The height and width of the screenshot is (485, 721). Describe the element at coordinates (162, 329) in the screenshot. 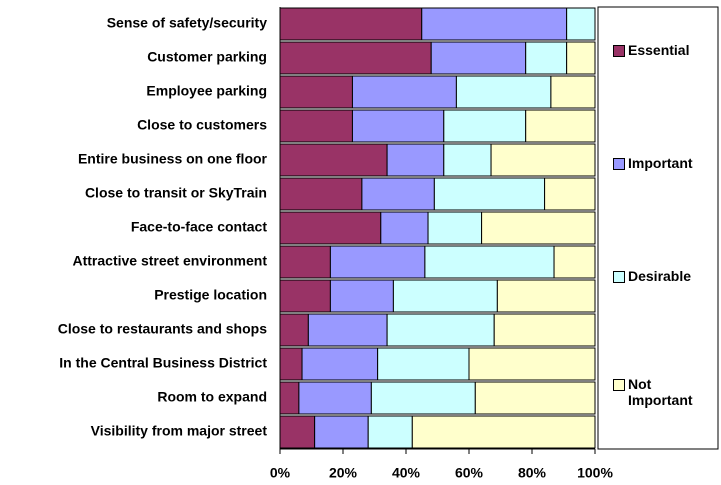

I see `category-label: Close to restaurants and shops` at that location.